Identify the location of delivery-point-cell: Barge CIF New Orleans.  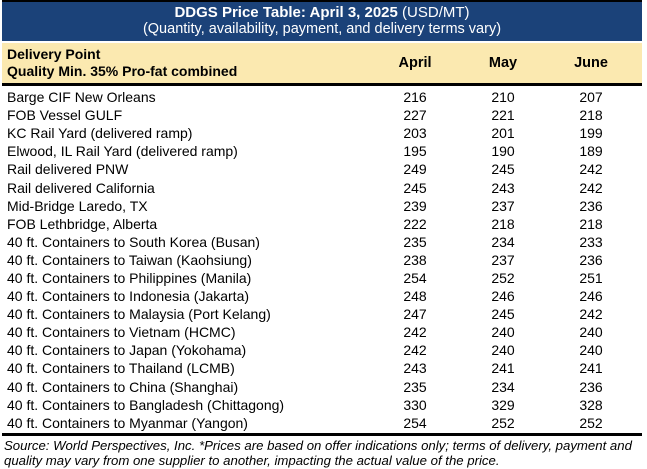
(81, 97).